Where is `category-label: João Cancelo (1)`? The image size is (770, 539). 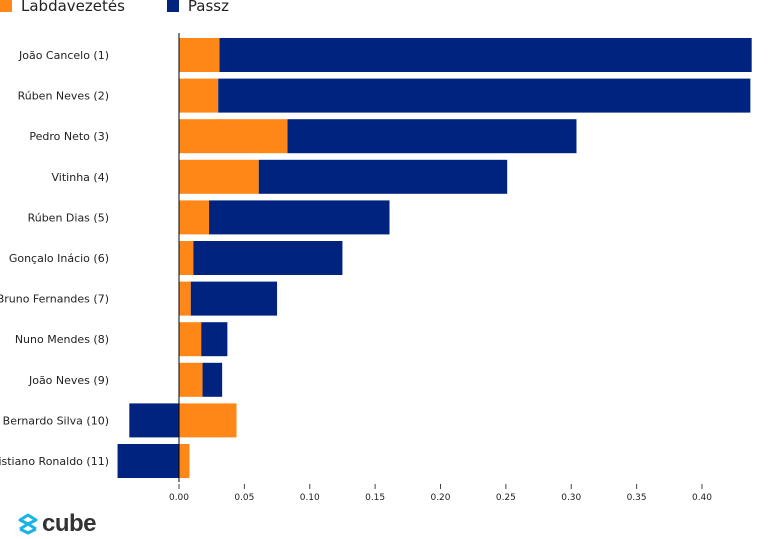
category-label: João Cancelo (1) is located at coordinates (63, 55).